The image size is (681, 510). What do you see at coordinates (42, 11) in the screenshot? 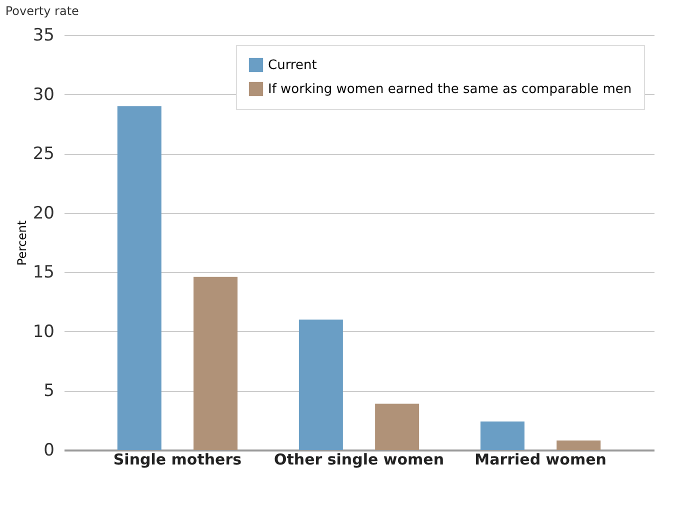
I see `chart-title: Poverty rate` at bounding box center [42, 11].